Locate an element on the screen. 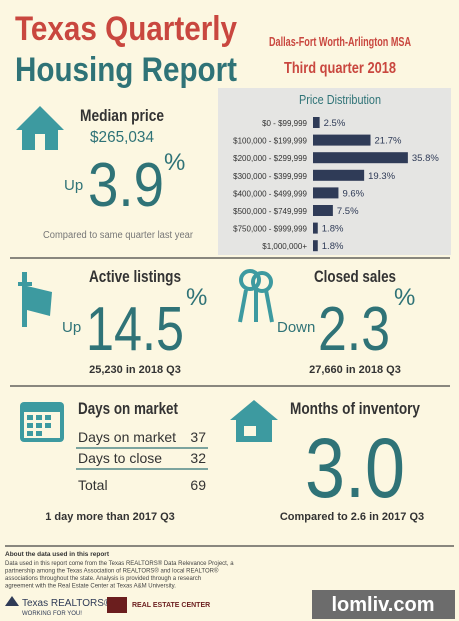  change: 14.5 is located at coordinates (135, 329).